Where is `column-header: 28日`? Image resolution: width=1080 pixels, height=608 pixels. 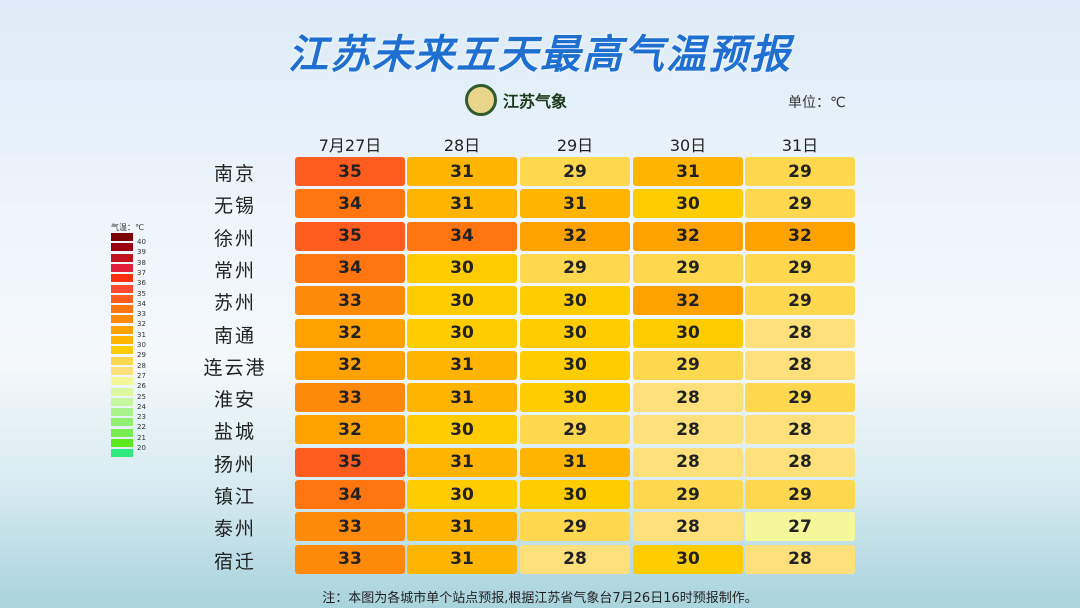
column-header: 28日 is located at coordinates (462, 145).